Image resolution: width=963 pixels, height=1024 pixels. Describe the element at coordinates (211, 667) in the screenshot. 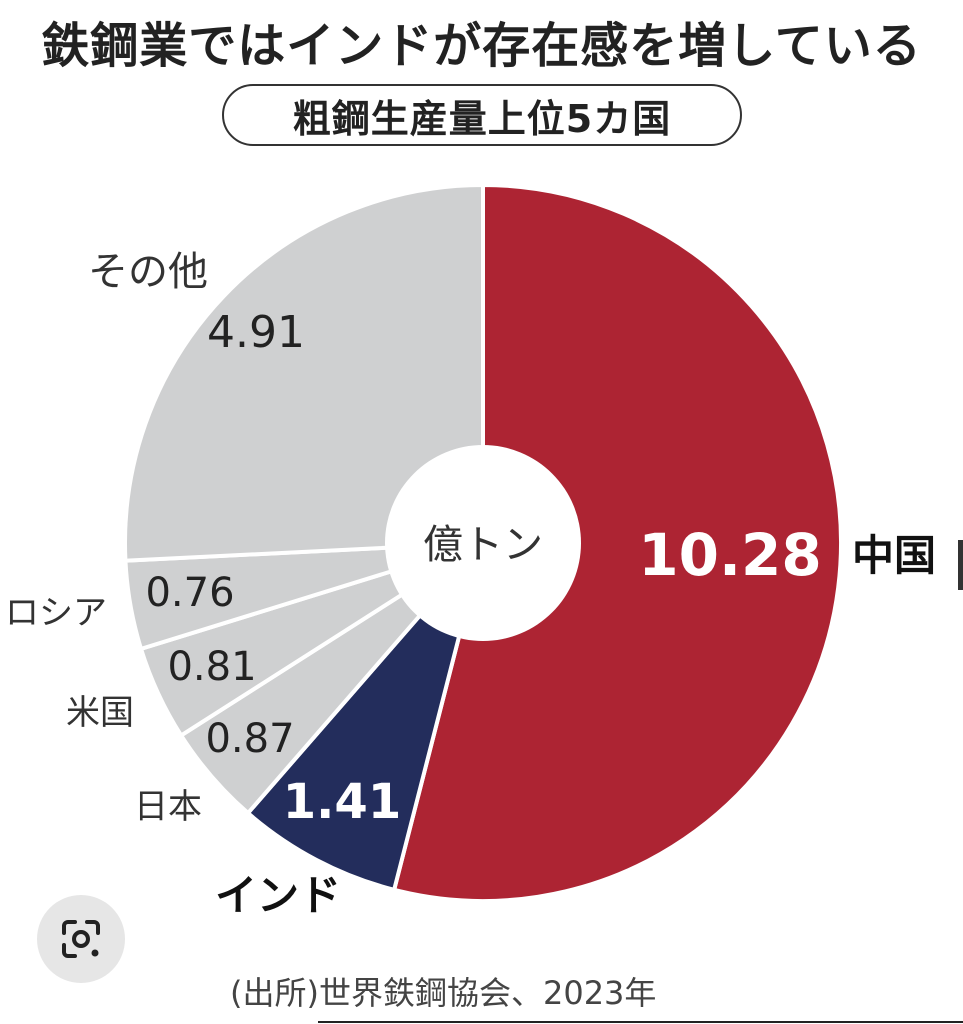

I see `slice-value-label: 0.81` at that location.